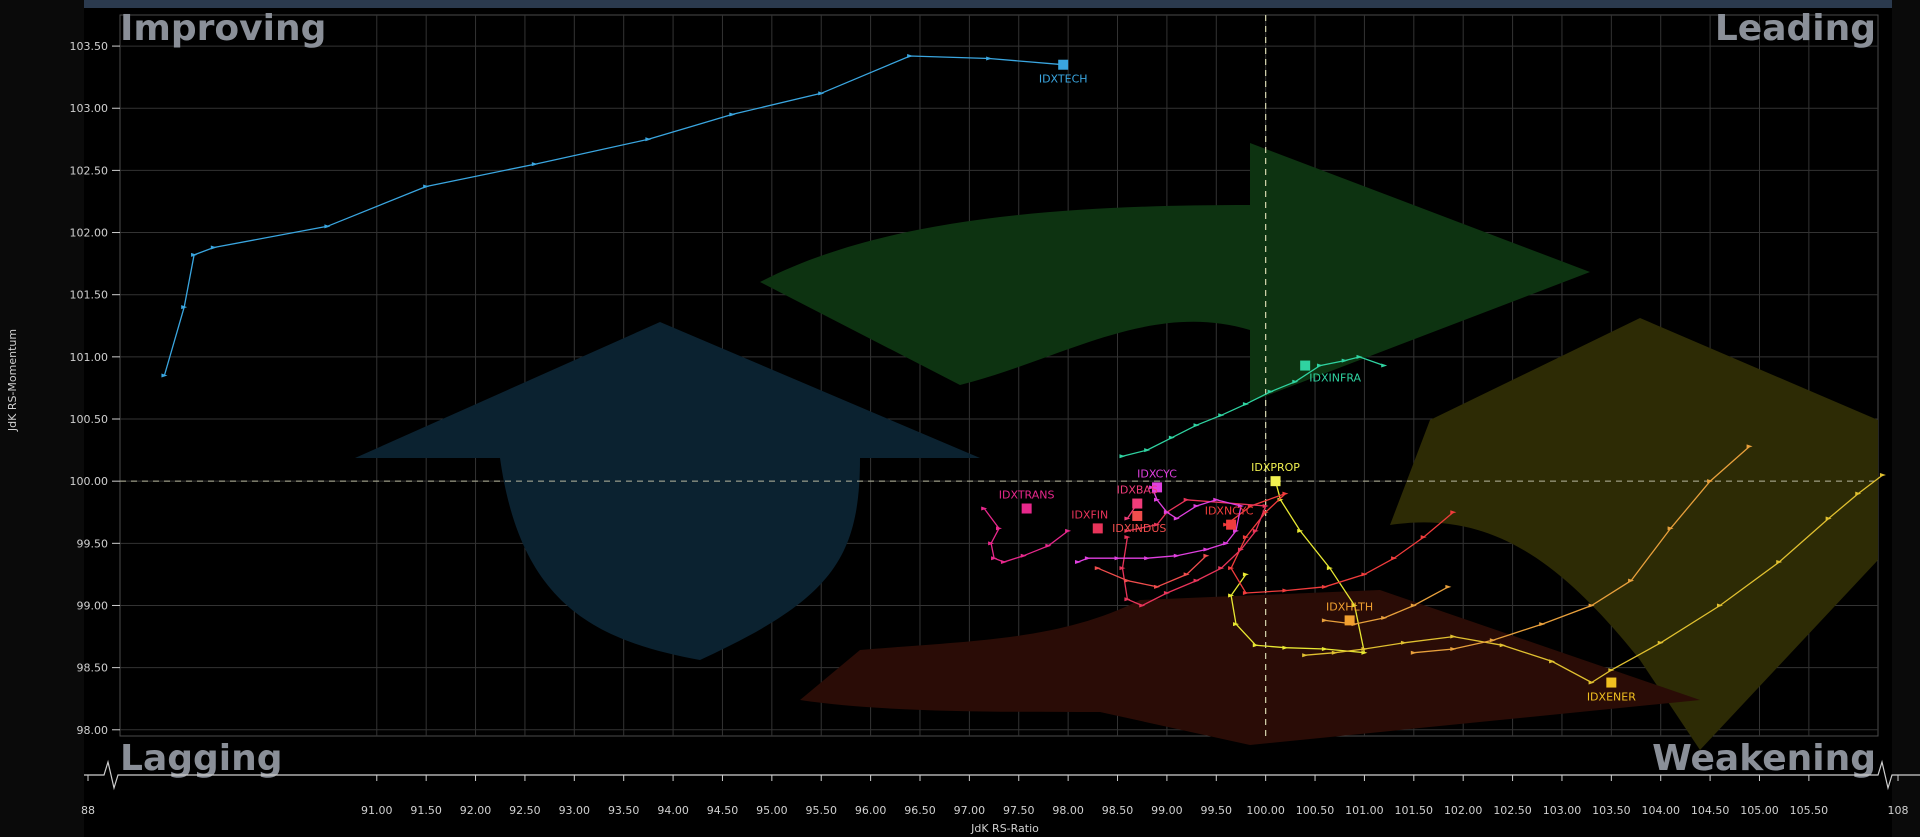  What do you see at coordinates (89, 46) in the screenshot?
I see `y-tick-label: 103.50` at bounding box center [89, 46].